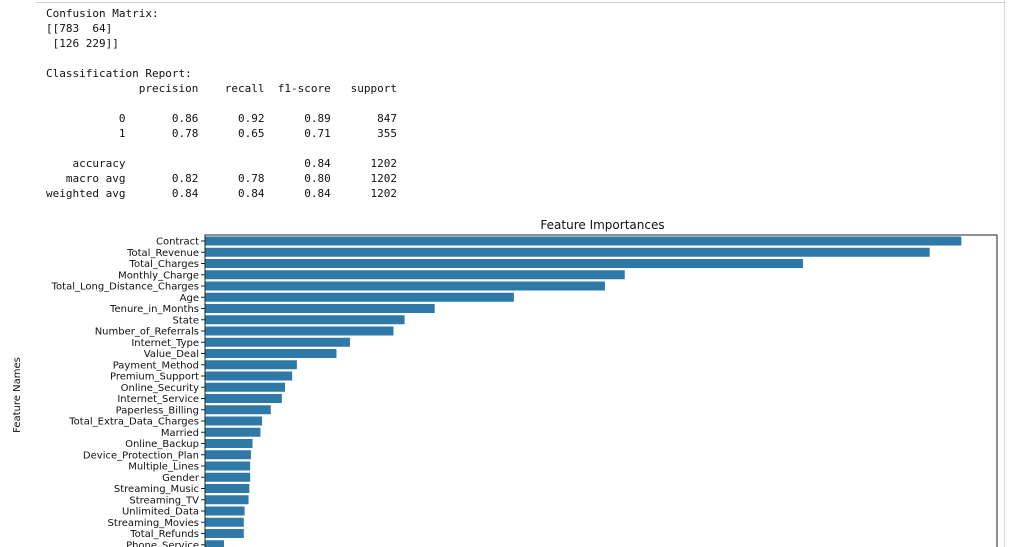 This screenshot has width=1024, height=547. What do you see at coordinates (158, 399) in the screenshot?
I see `y-tick-label: Internet_Service` at bounding box center [158, 399].